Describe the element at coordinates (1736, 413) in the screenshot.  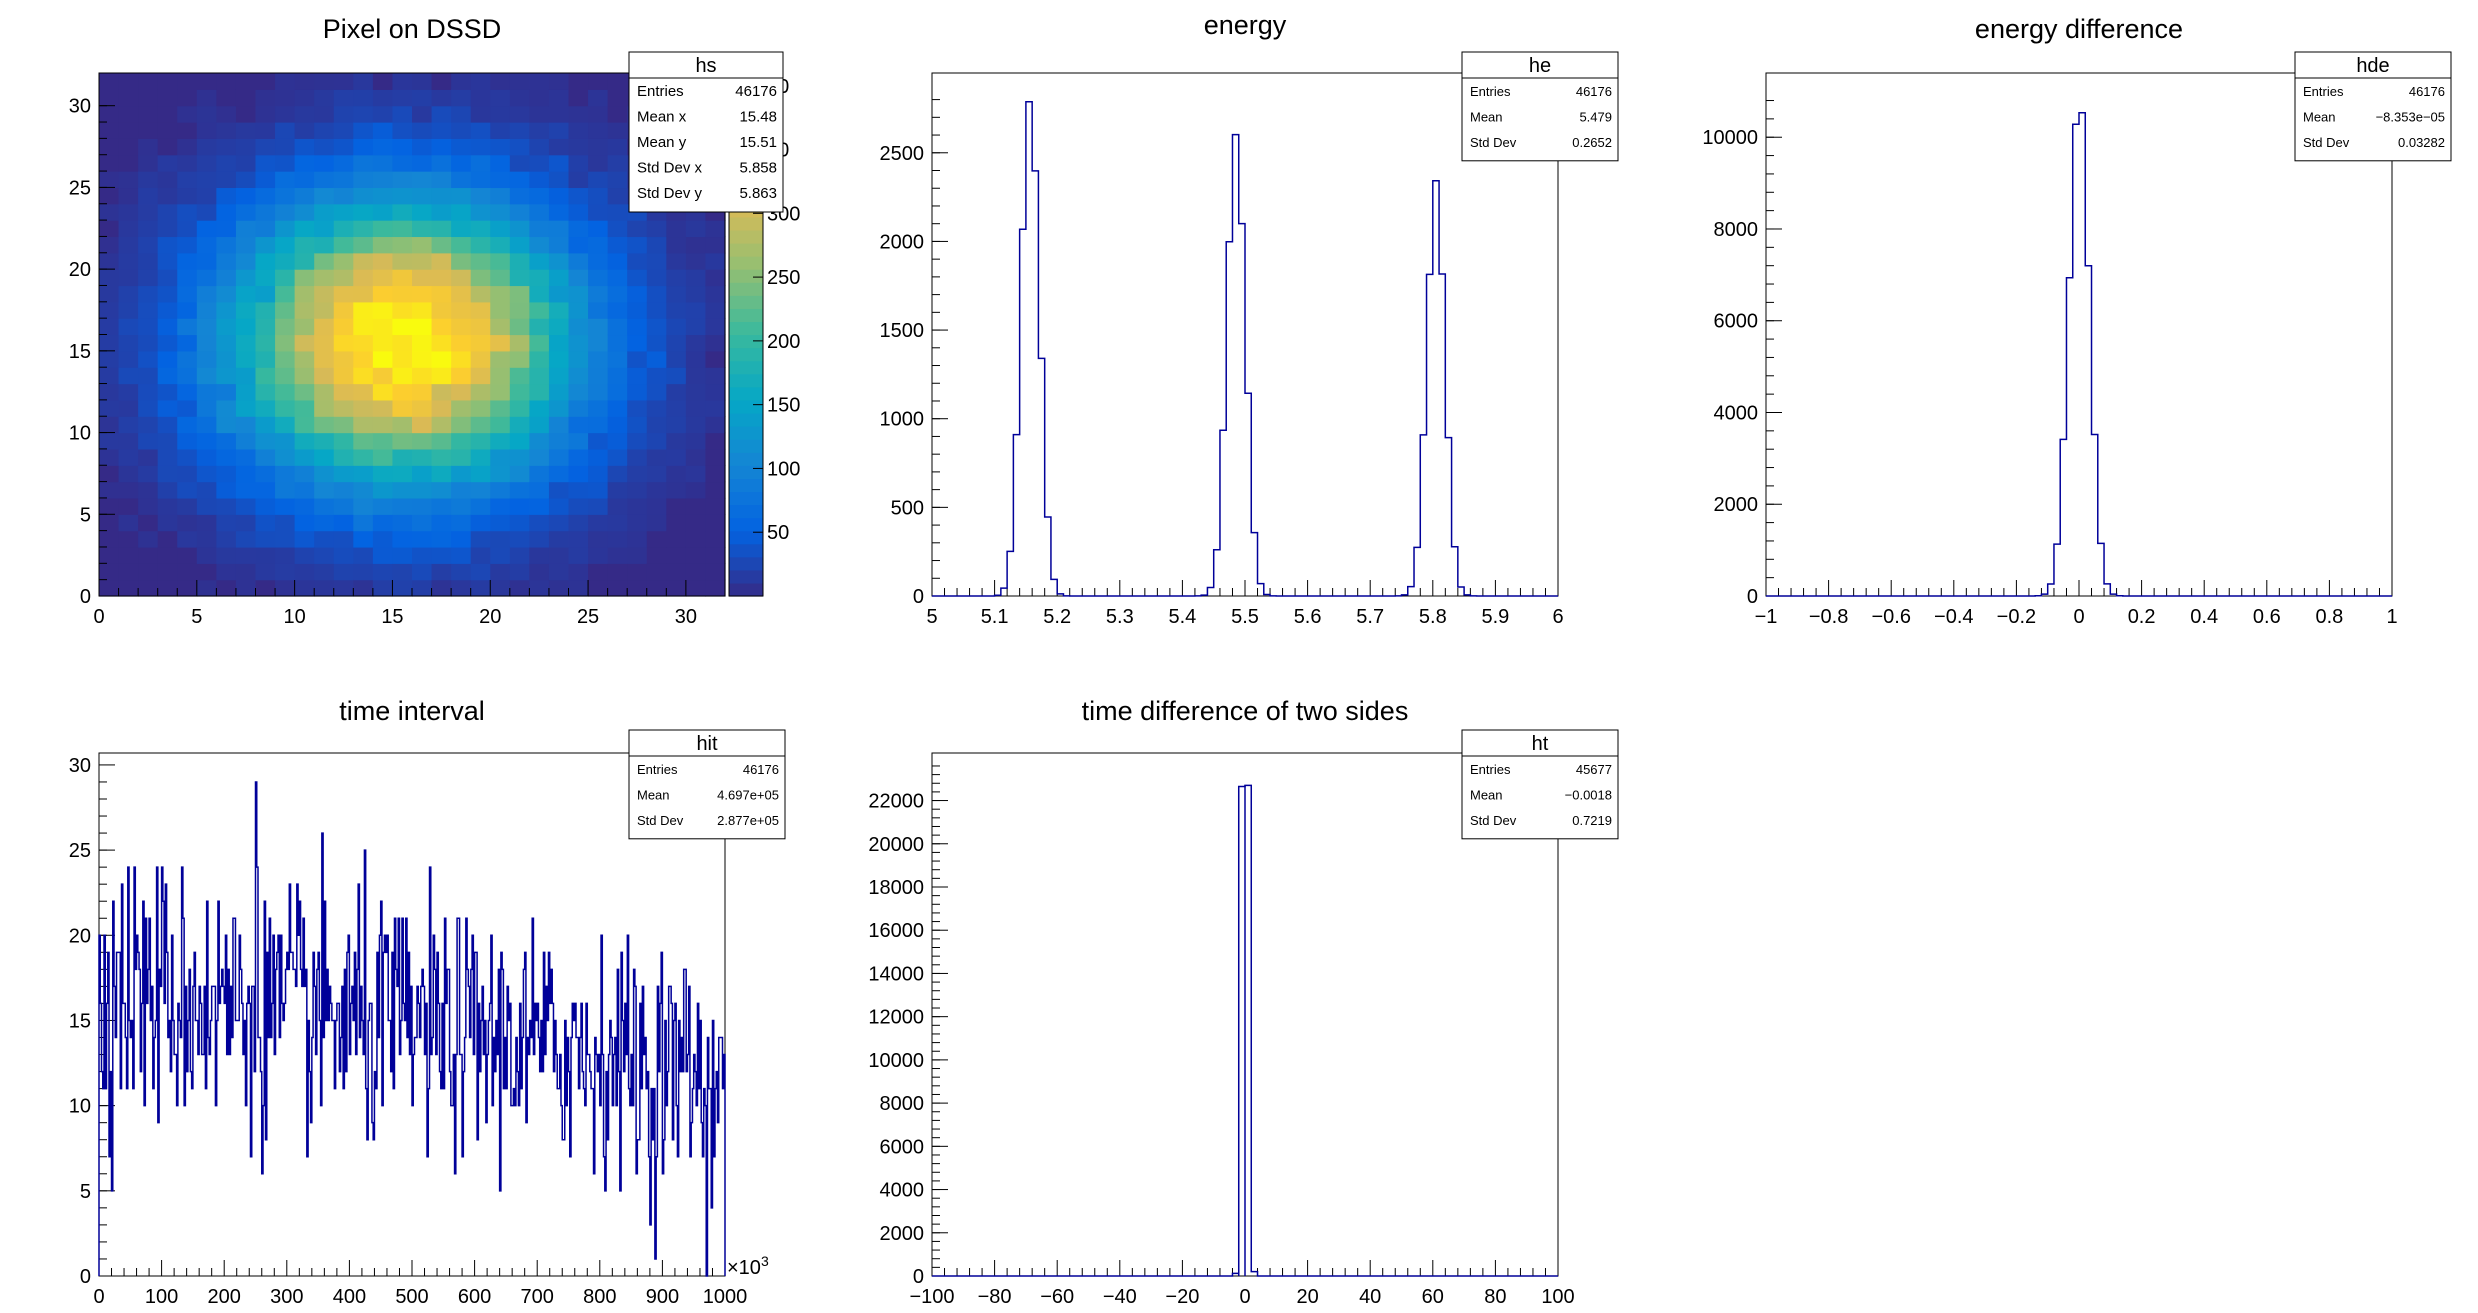
I see `y-tick-label: 4000` at that location.